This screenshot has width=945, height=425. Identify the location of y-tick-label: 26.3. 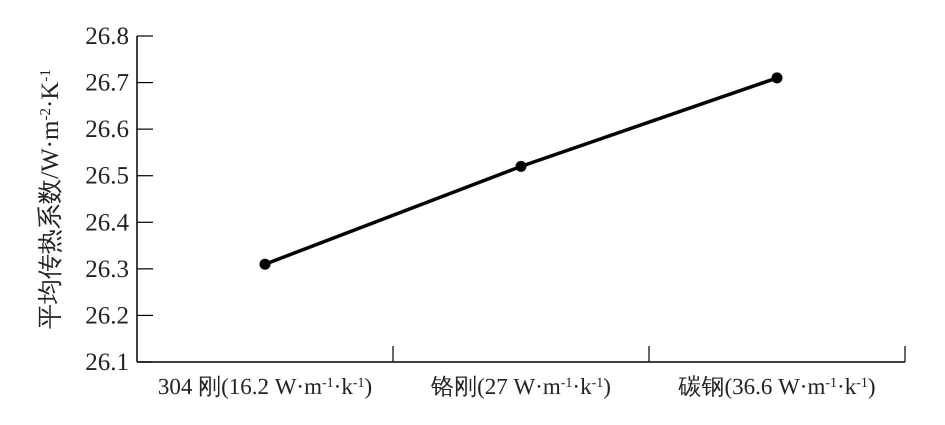
(107, 269).